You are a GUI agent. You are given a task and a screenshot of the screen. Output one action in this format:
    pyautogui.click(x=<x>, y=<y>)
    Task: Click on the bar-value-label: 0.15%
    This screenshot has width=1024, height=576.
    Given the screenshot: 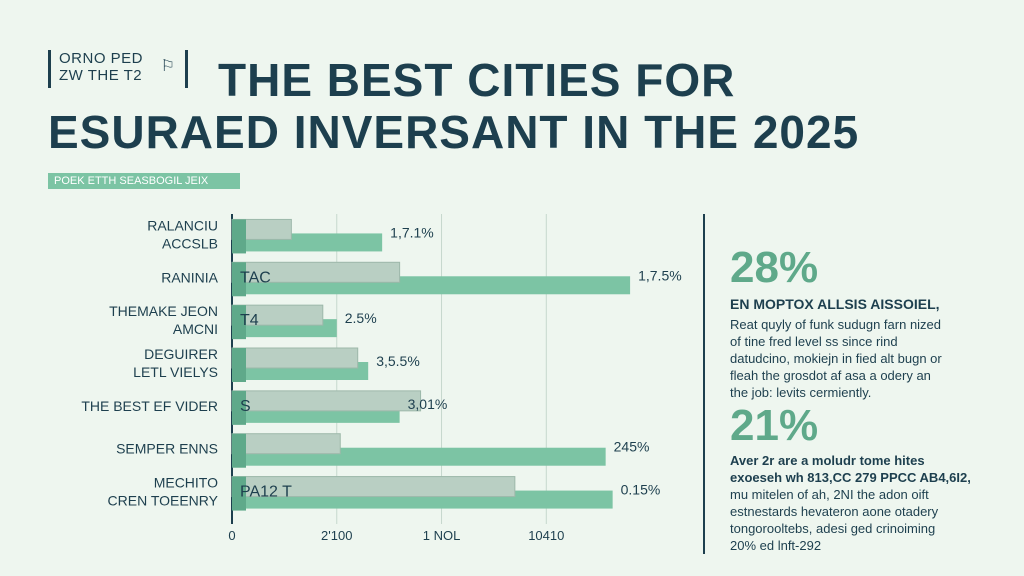 What is the action you would take?
    pyautogui.click(x=641, y=490)
    